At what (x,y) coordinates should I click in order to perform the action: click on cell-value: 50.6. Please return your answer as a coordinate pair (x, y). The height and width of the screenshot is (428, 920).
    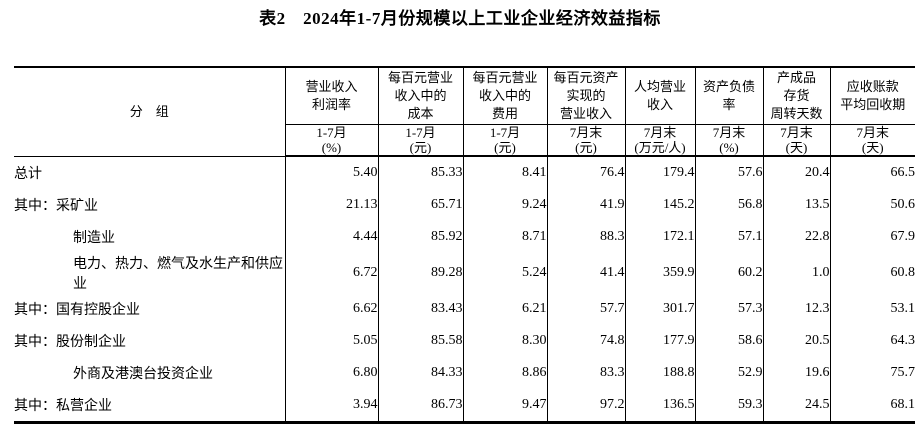
    Looking at the image, I should click on (903, 204).